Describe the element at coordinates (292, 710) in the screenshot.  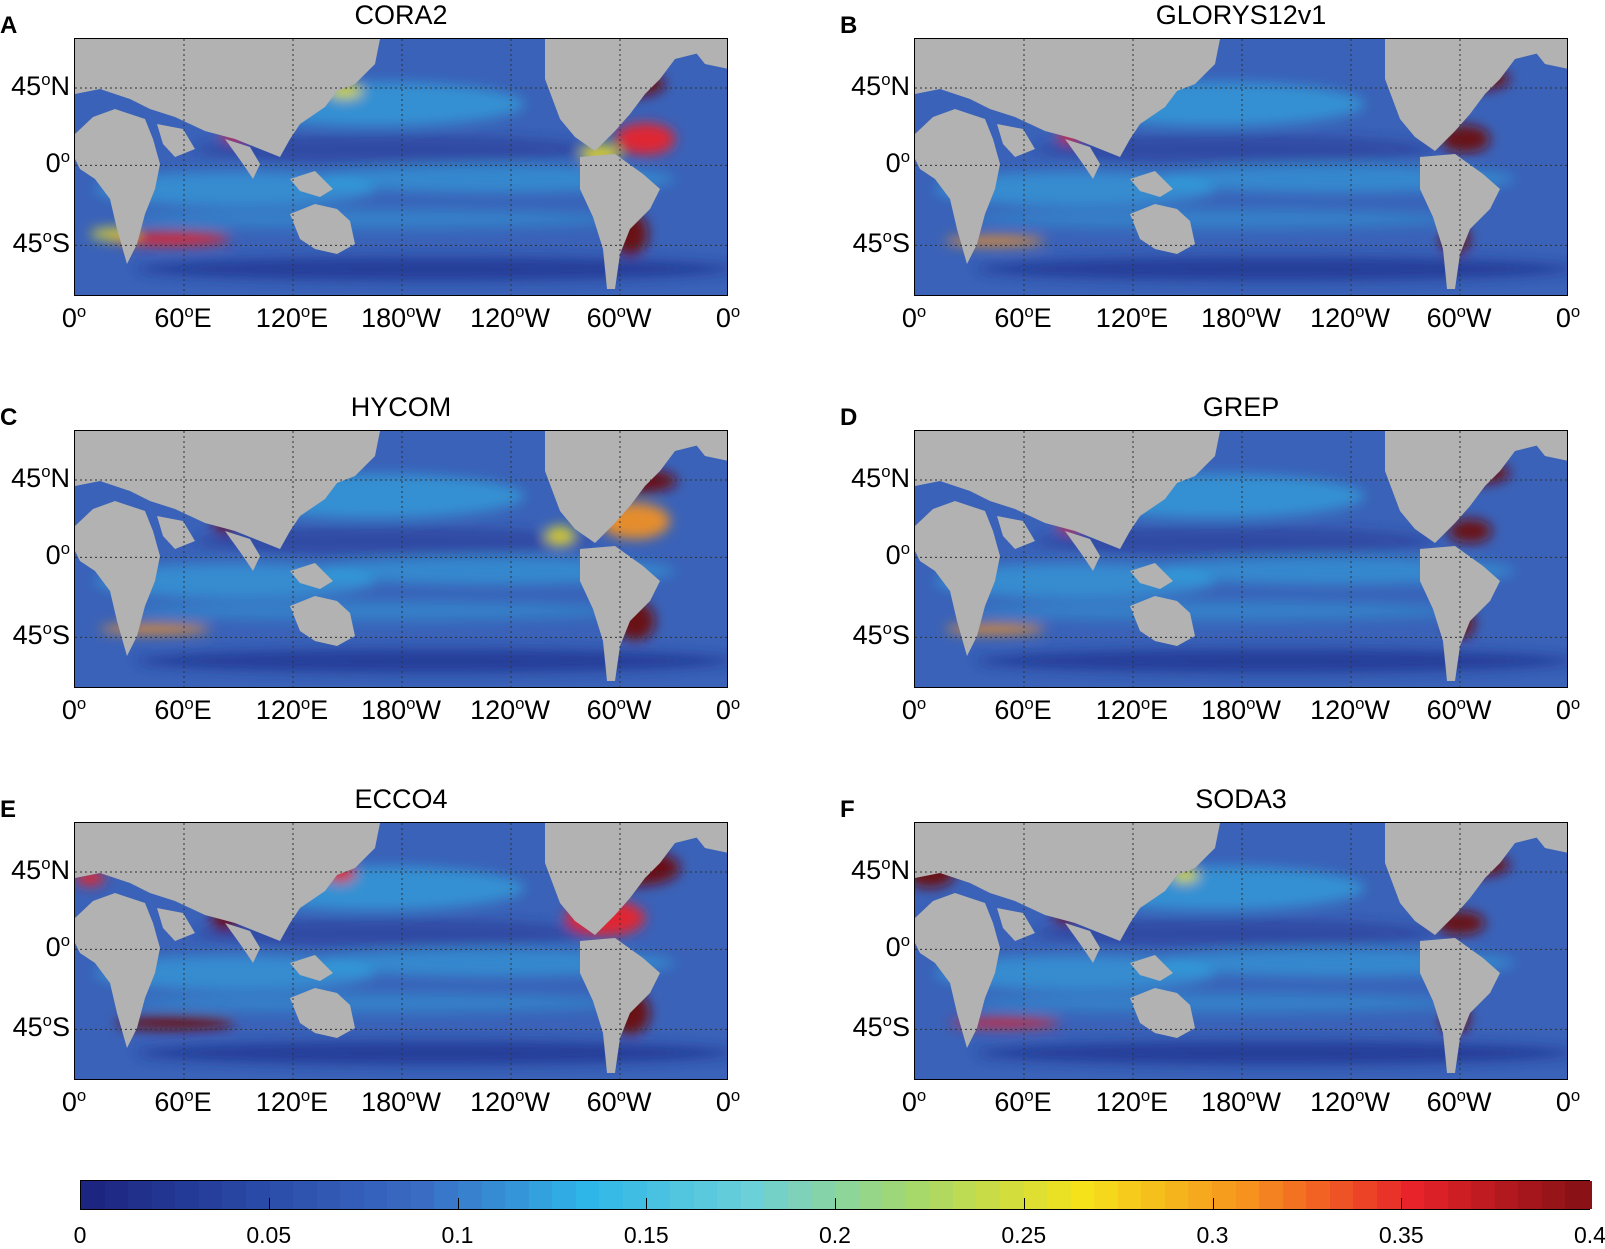
I see `x-tick-label: 120oE` at that location.